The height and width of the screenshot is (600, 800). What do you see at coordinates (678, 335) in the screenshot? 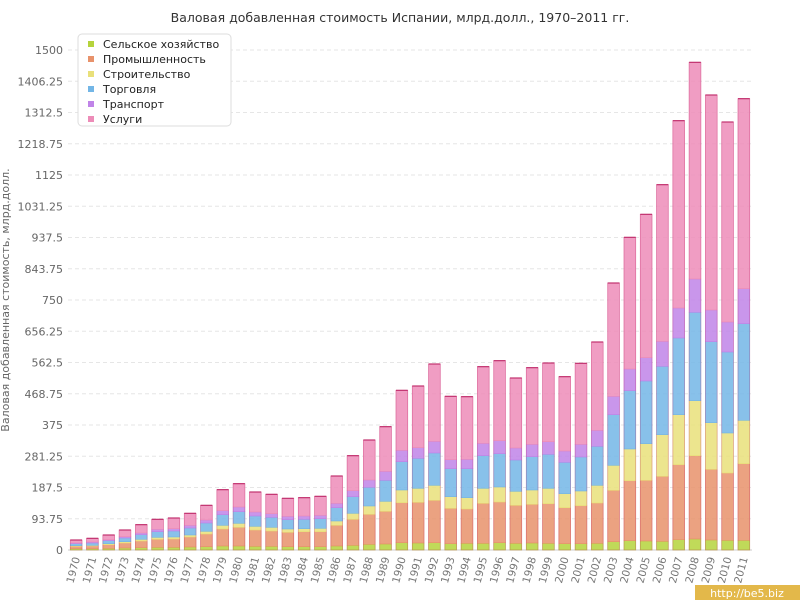
I see `bar-stack-2007` at bounding box center [678, 335].